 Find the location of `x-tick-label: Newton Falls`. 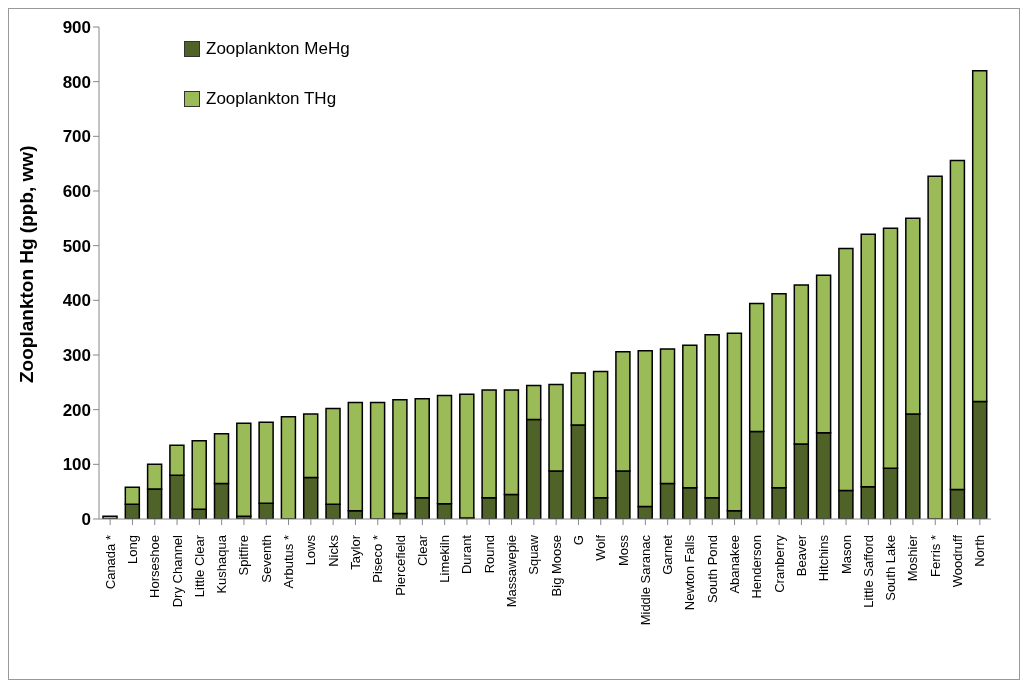

x-tick-label: Newton Falls is located at coordinates (690, 572).